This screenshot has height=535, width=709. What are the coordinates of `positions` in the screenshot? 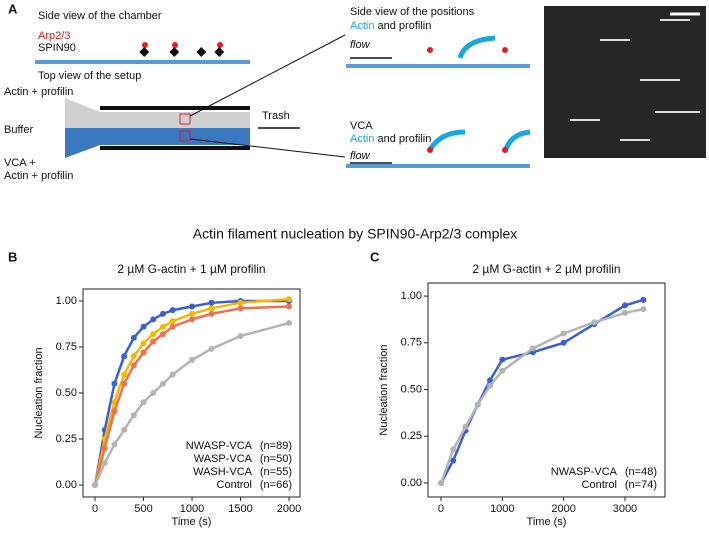 It's located at (438, 101).